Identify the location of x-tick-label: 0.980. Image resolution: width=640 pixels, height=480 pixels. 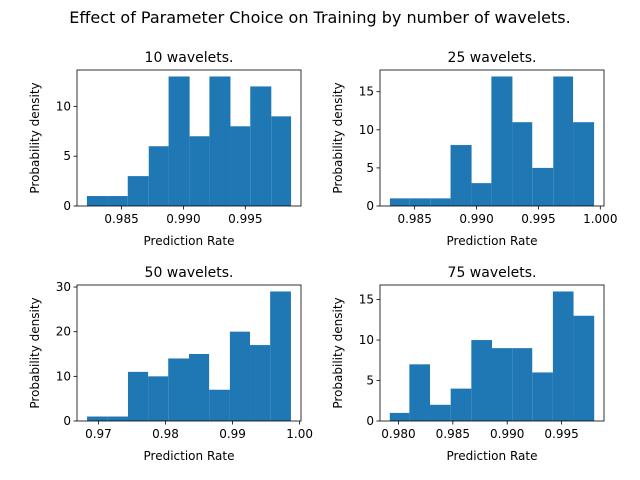
(398, 434).